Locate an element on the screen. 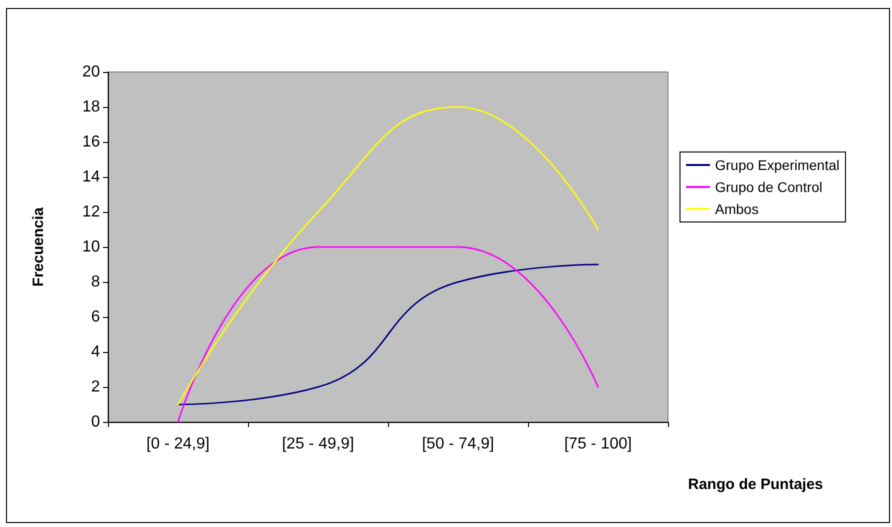 This screenshot has height=527, width=892. y-tick-label: 18 is located at coordinates (91, 107).